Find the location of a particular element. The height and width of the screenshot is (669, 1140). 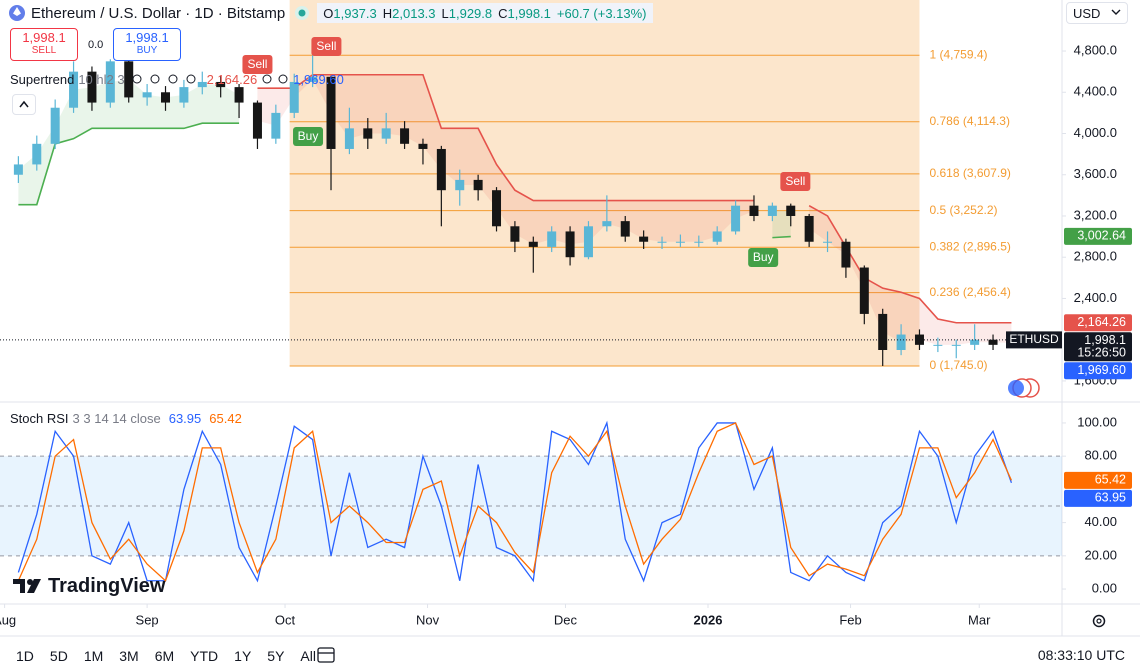

indicator-name: Supertrend is located at coordinates (42, 79).